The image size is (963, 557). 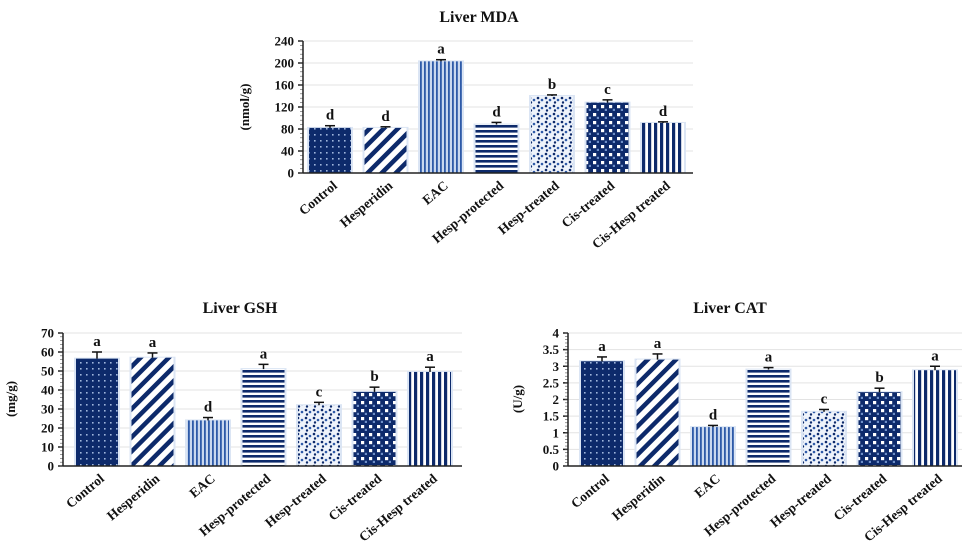 I want to click on y-tick-label: 1.5, so click(x=551, y=416).